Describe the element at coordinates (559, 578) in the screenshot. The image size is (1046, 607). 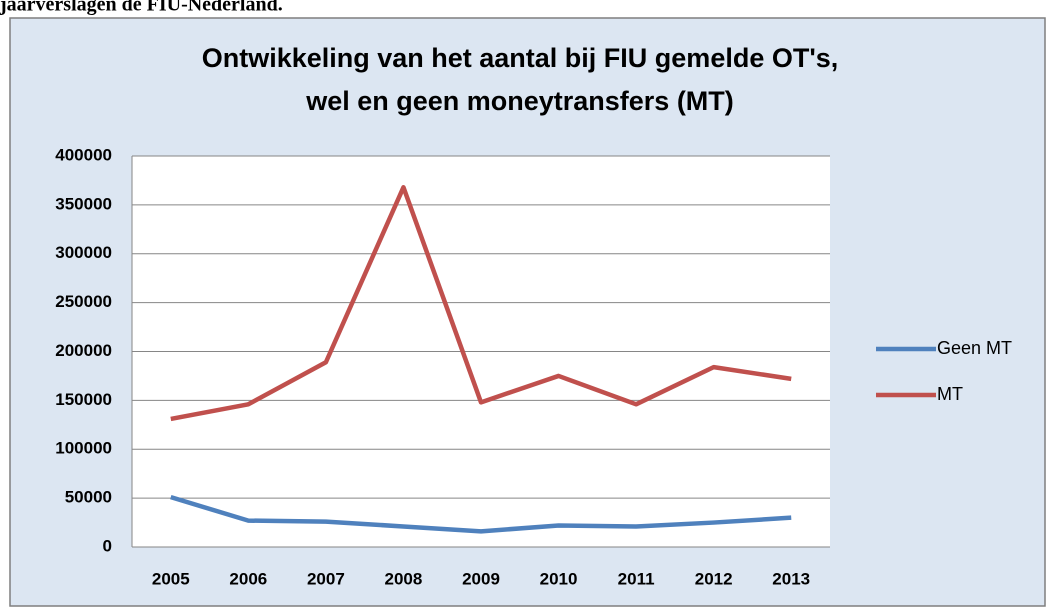
I see `x-tick-label: 2010` at that location.